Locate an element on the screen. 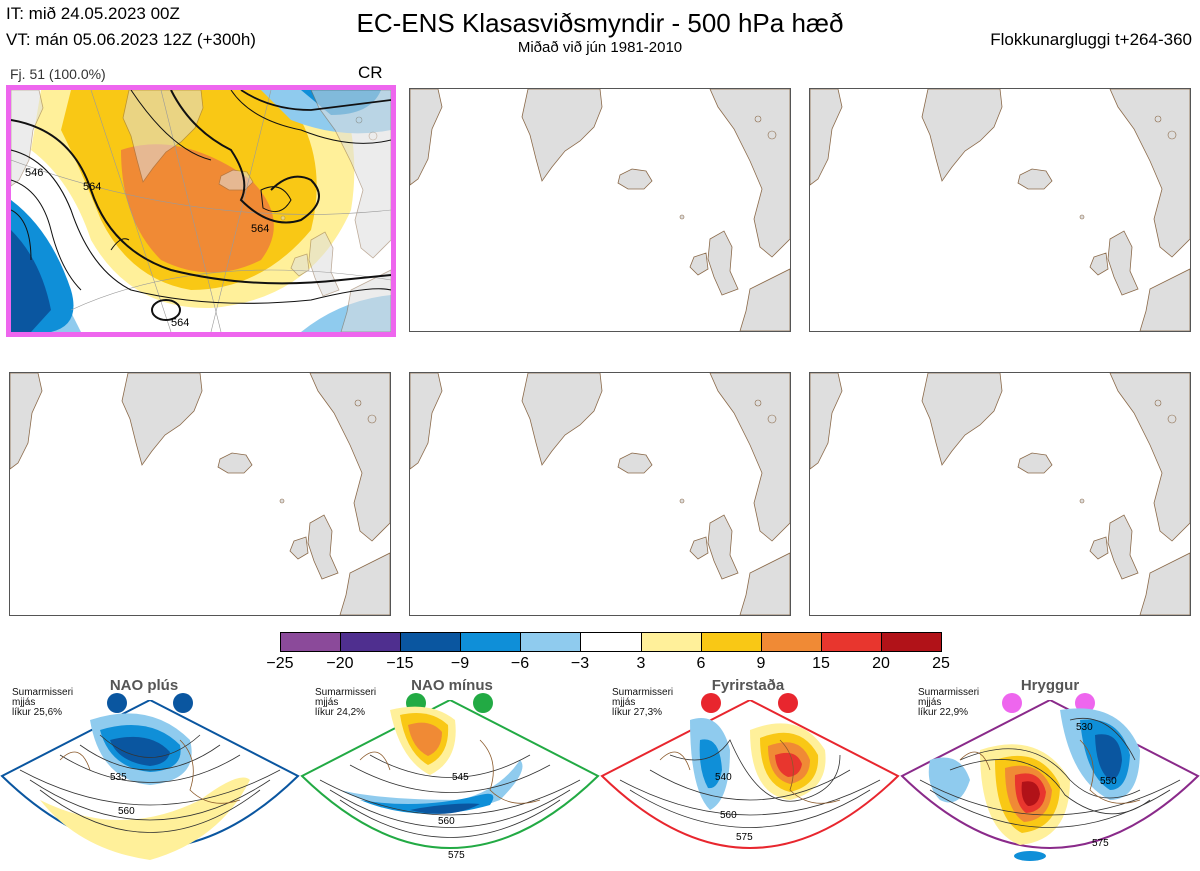 The image size is (1200, 871). colorbar-tick: −6 is located at coordinates (520, 663).